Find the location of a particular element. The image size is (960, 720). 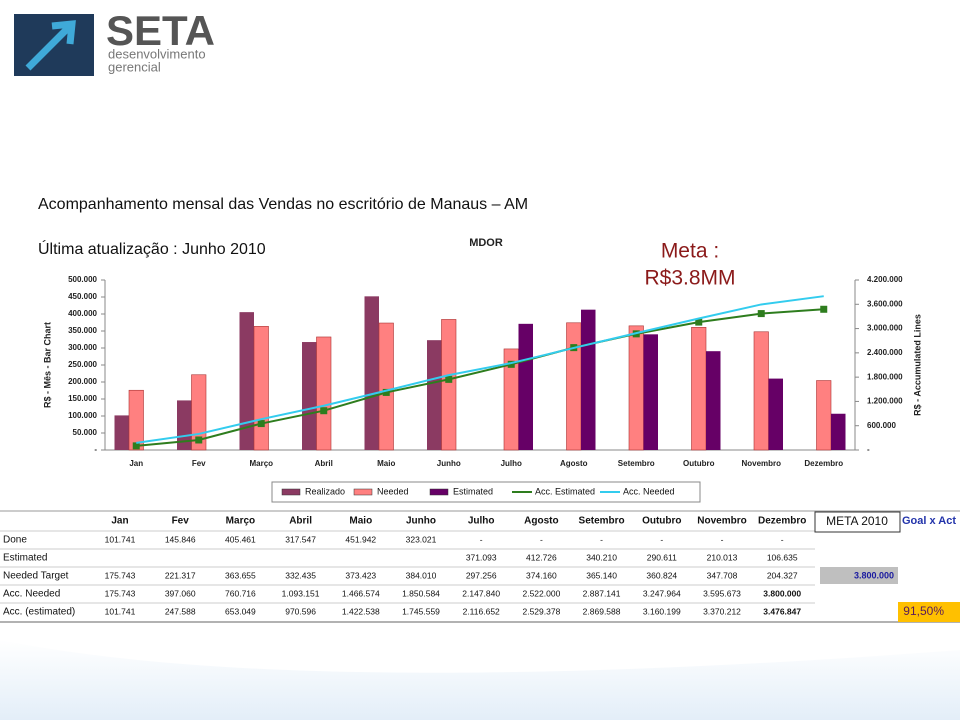

y-tick-label: 350.000 is located at coordinates (82, 330).